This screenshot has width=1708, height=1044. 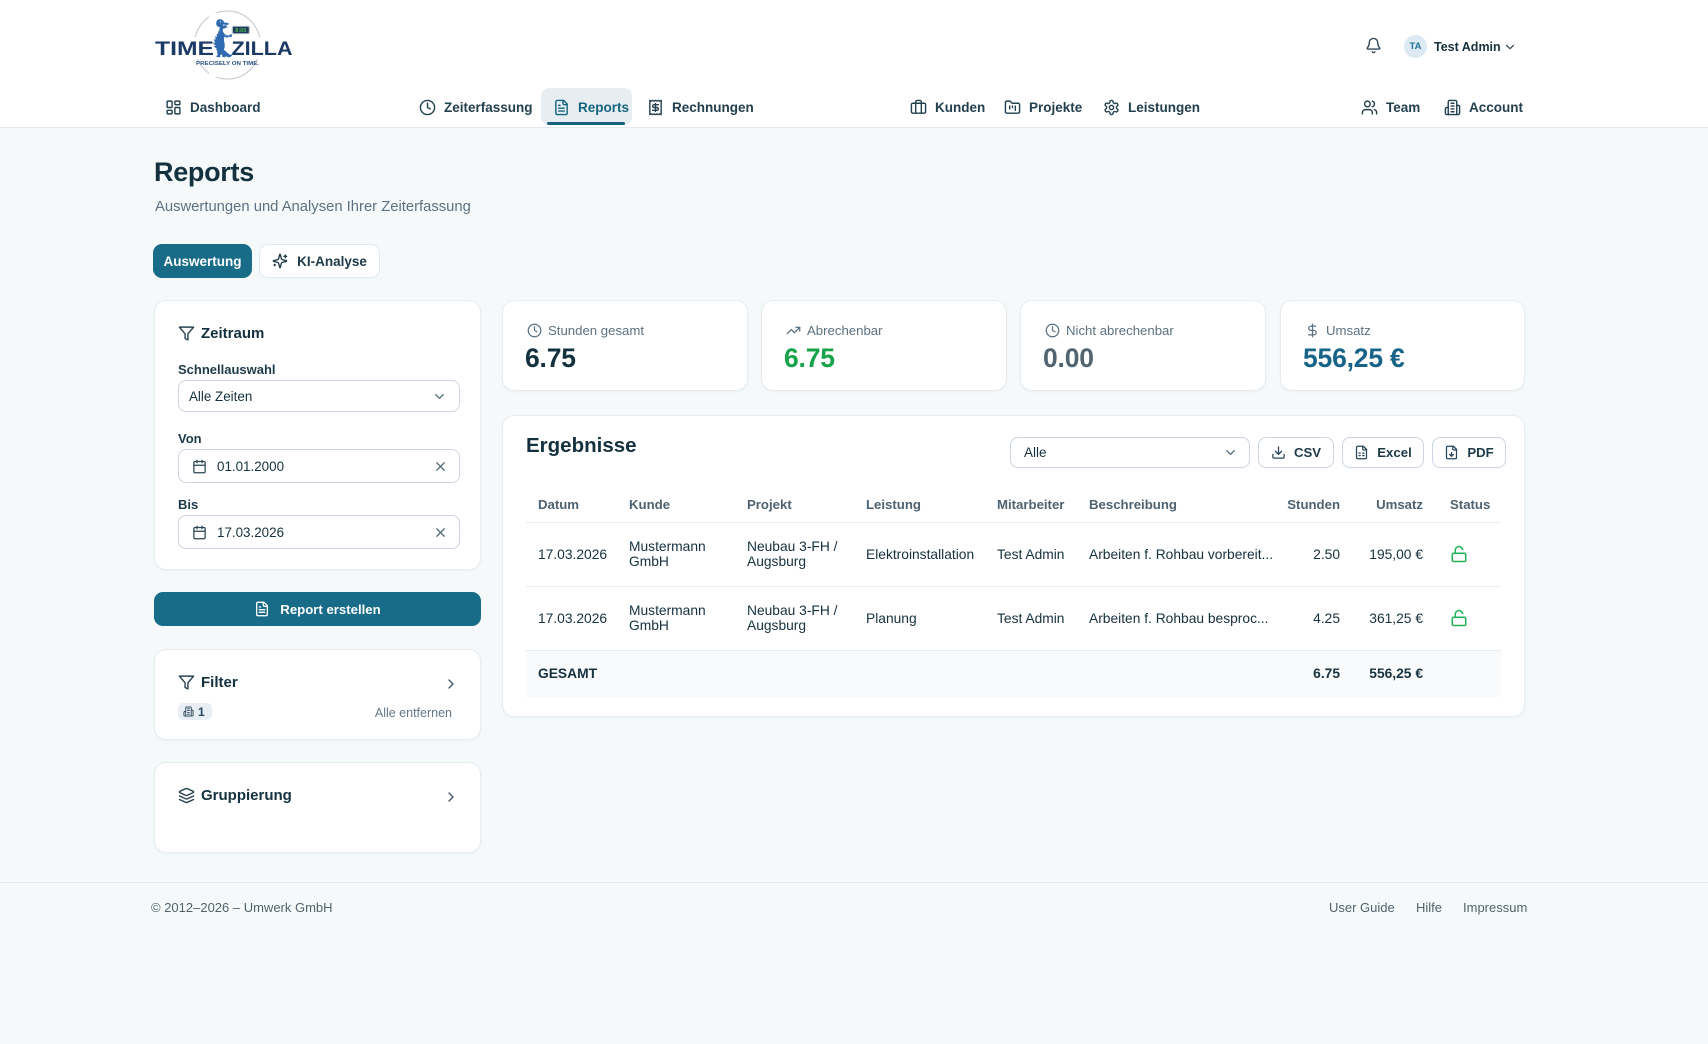 I want to click on svg-text: PRECISELY ON TIME., so click(x=227, y=64).